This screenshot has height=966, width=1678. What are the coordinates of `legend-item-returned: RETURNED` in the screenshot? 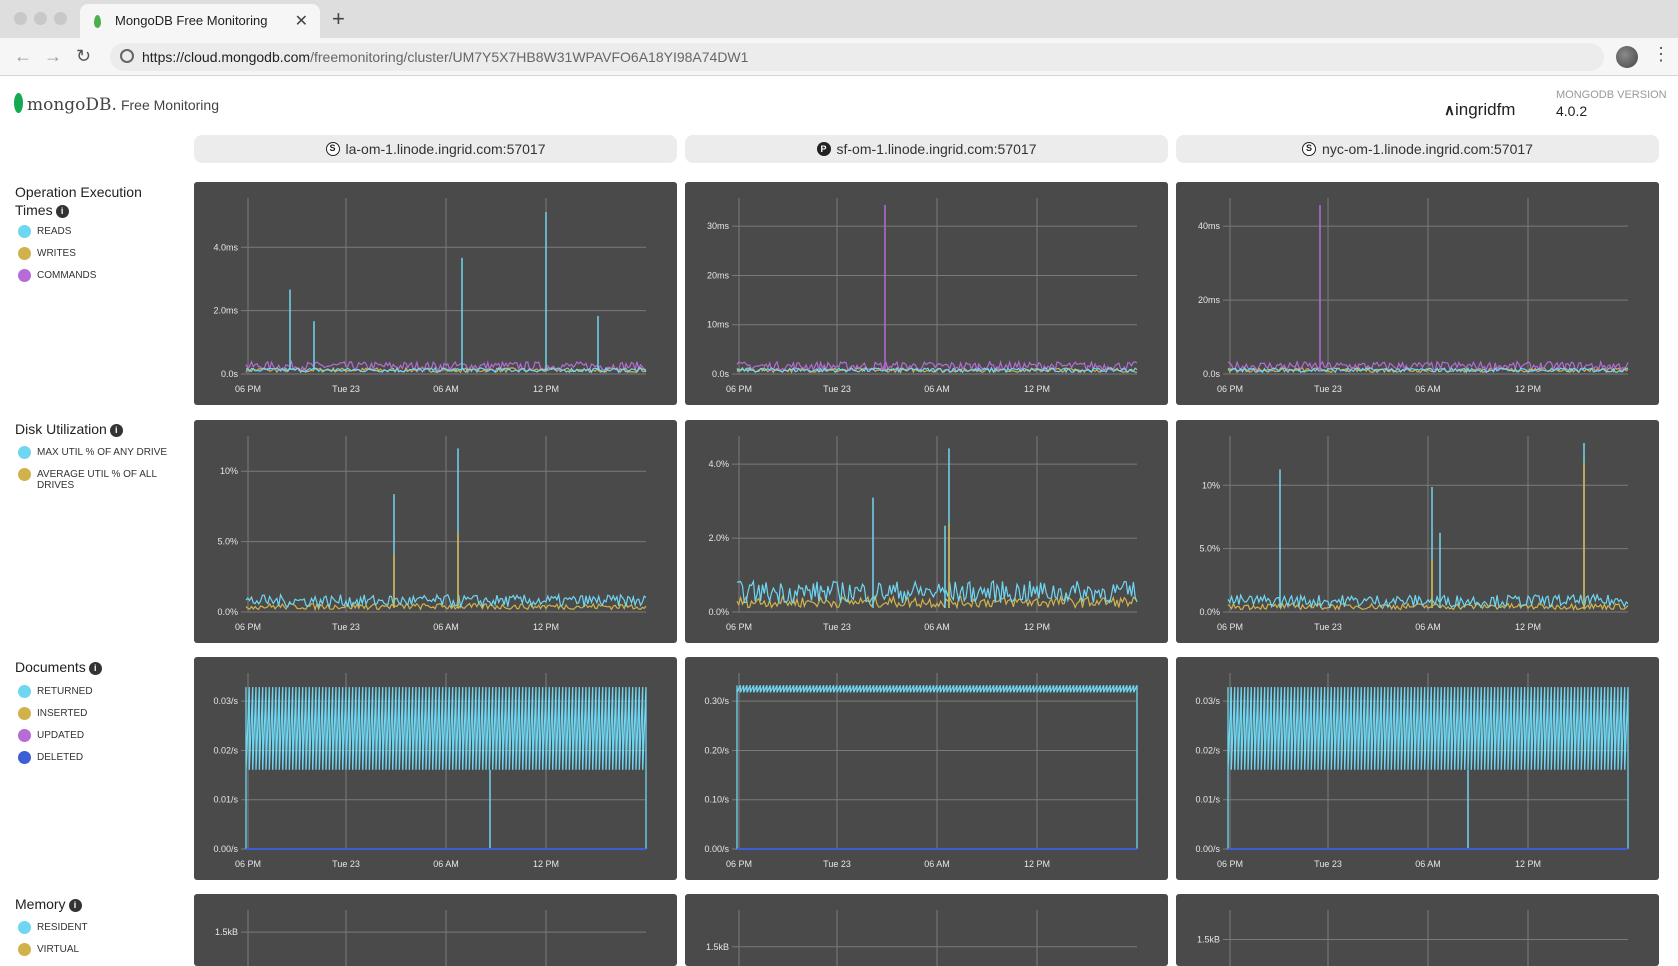 It's located at (93, 691).